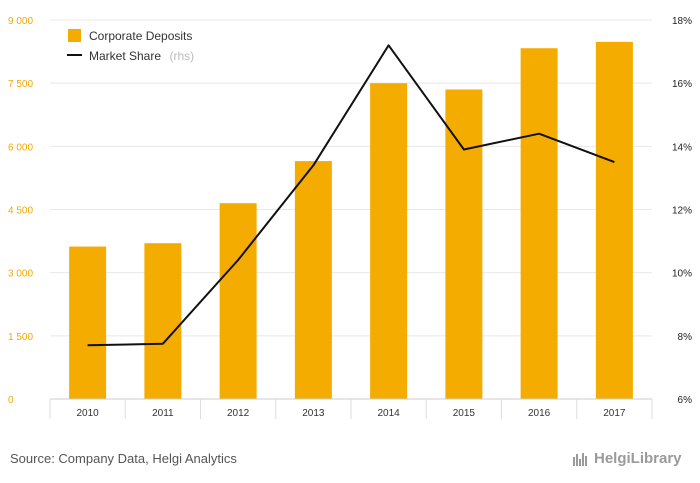 This screenshot has height=483, width=700. I want to click on right-axis-ticks: 6% 8% 10% 12% 14% 16% 18%, so click(682, 211).